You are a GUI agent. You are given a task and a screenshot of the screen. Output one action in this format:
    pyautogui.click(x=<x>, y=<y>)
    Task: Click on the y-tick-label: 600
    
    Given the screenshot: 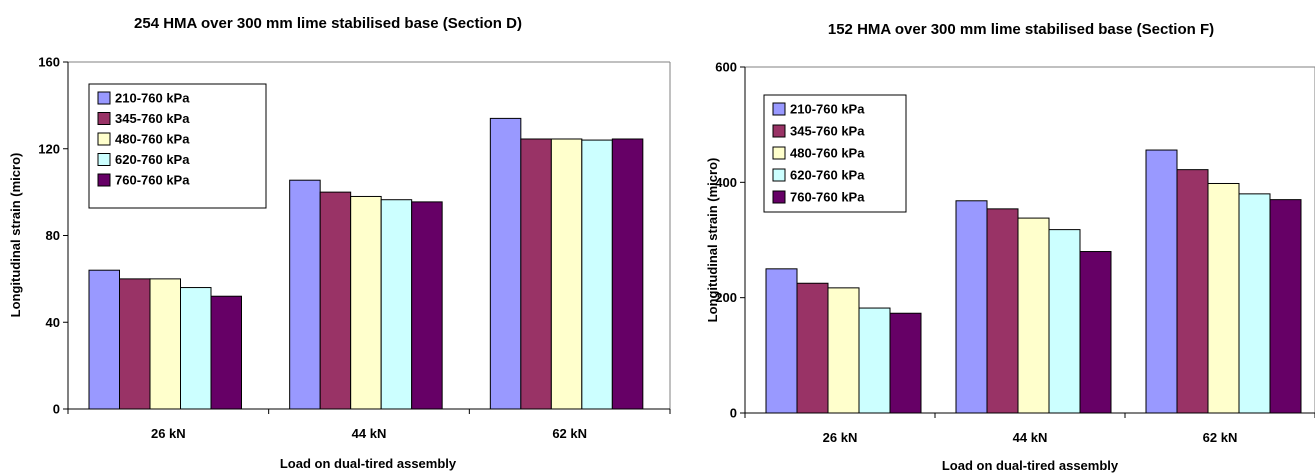 What is the action you would take?
    pyautogui.click(x=726, y=67)
    